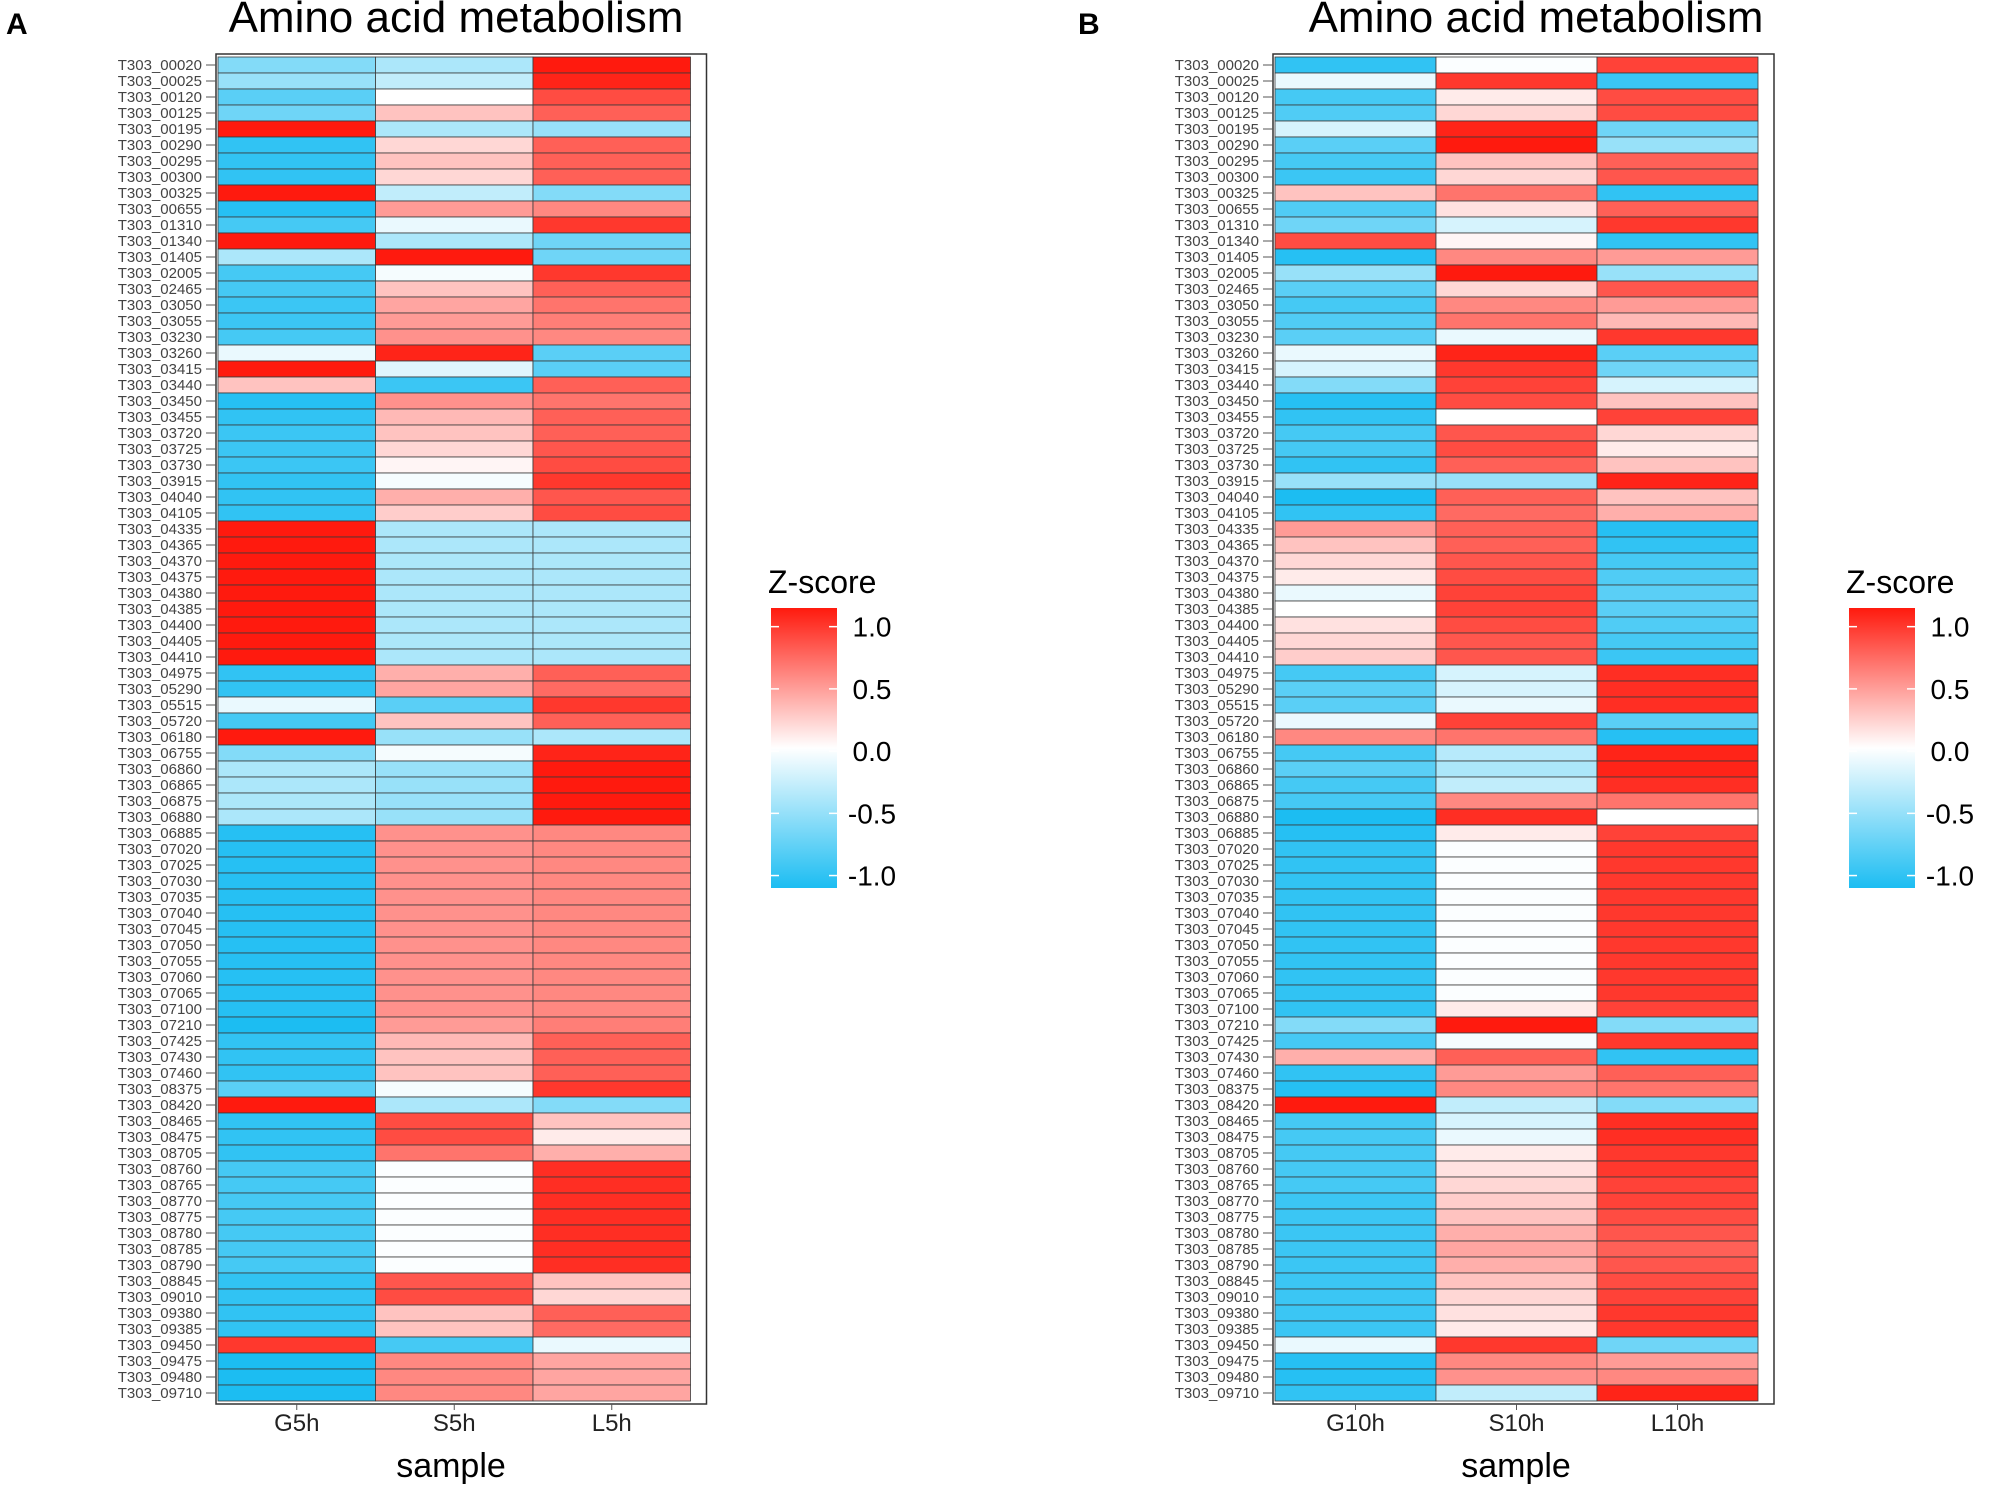  What do you see at coordinates (1217, 305) in the screenshot?
I see `row-label: T303_03050` at bounding box center [1217, 305].